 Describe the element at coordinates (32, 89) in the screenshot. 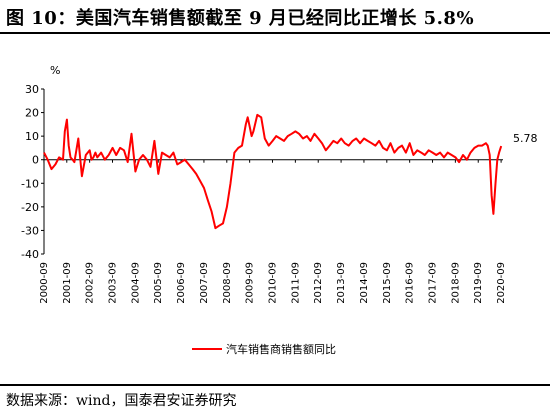

I see `y-tick-label: 30` at that location.